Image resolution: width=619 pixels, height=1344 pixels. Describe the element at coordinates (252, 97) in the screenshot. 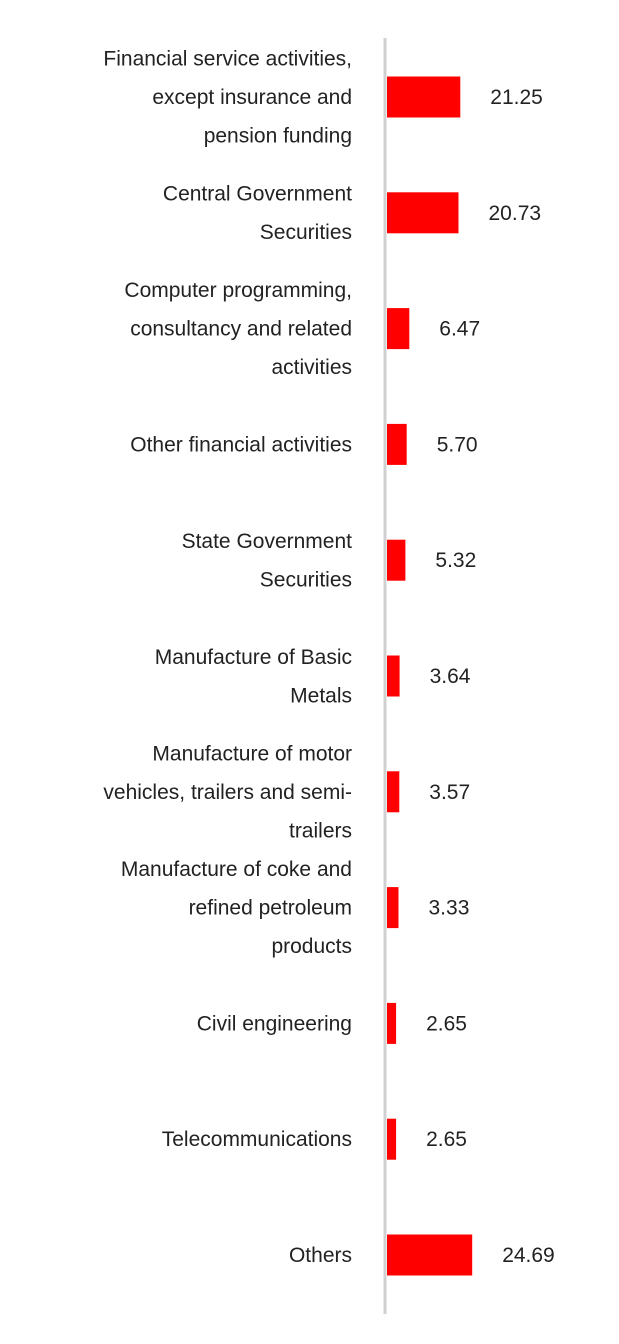

I see `category-label-line: except insurance and` at that location.